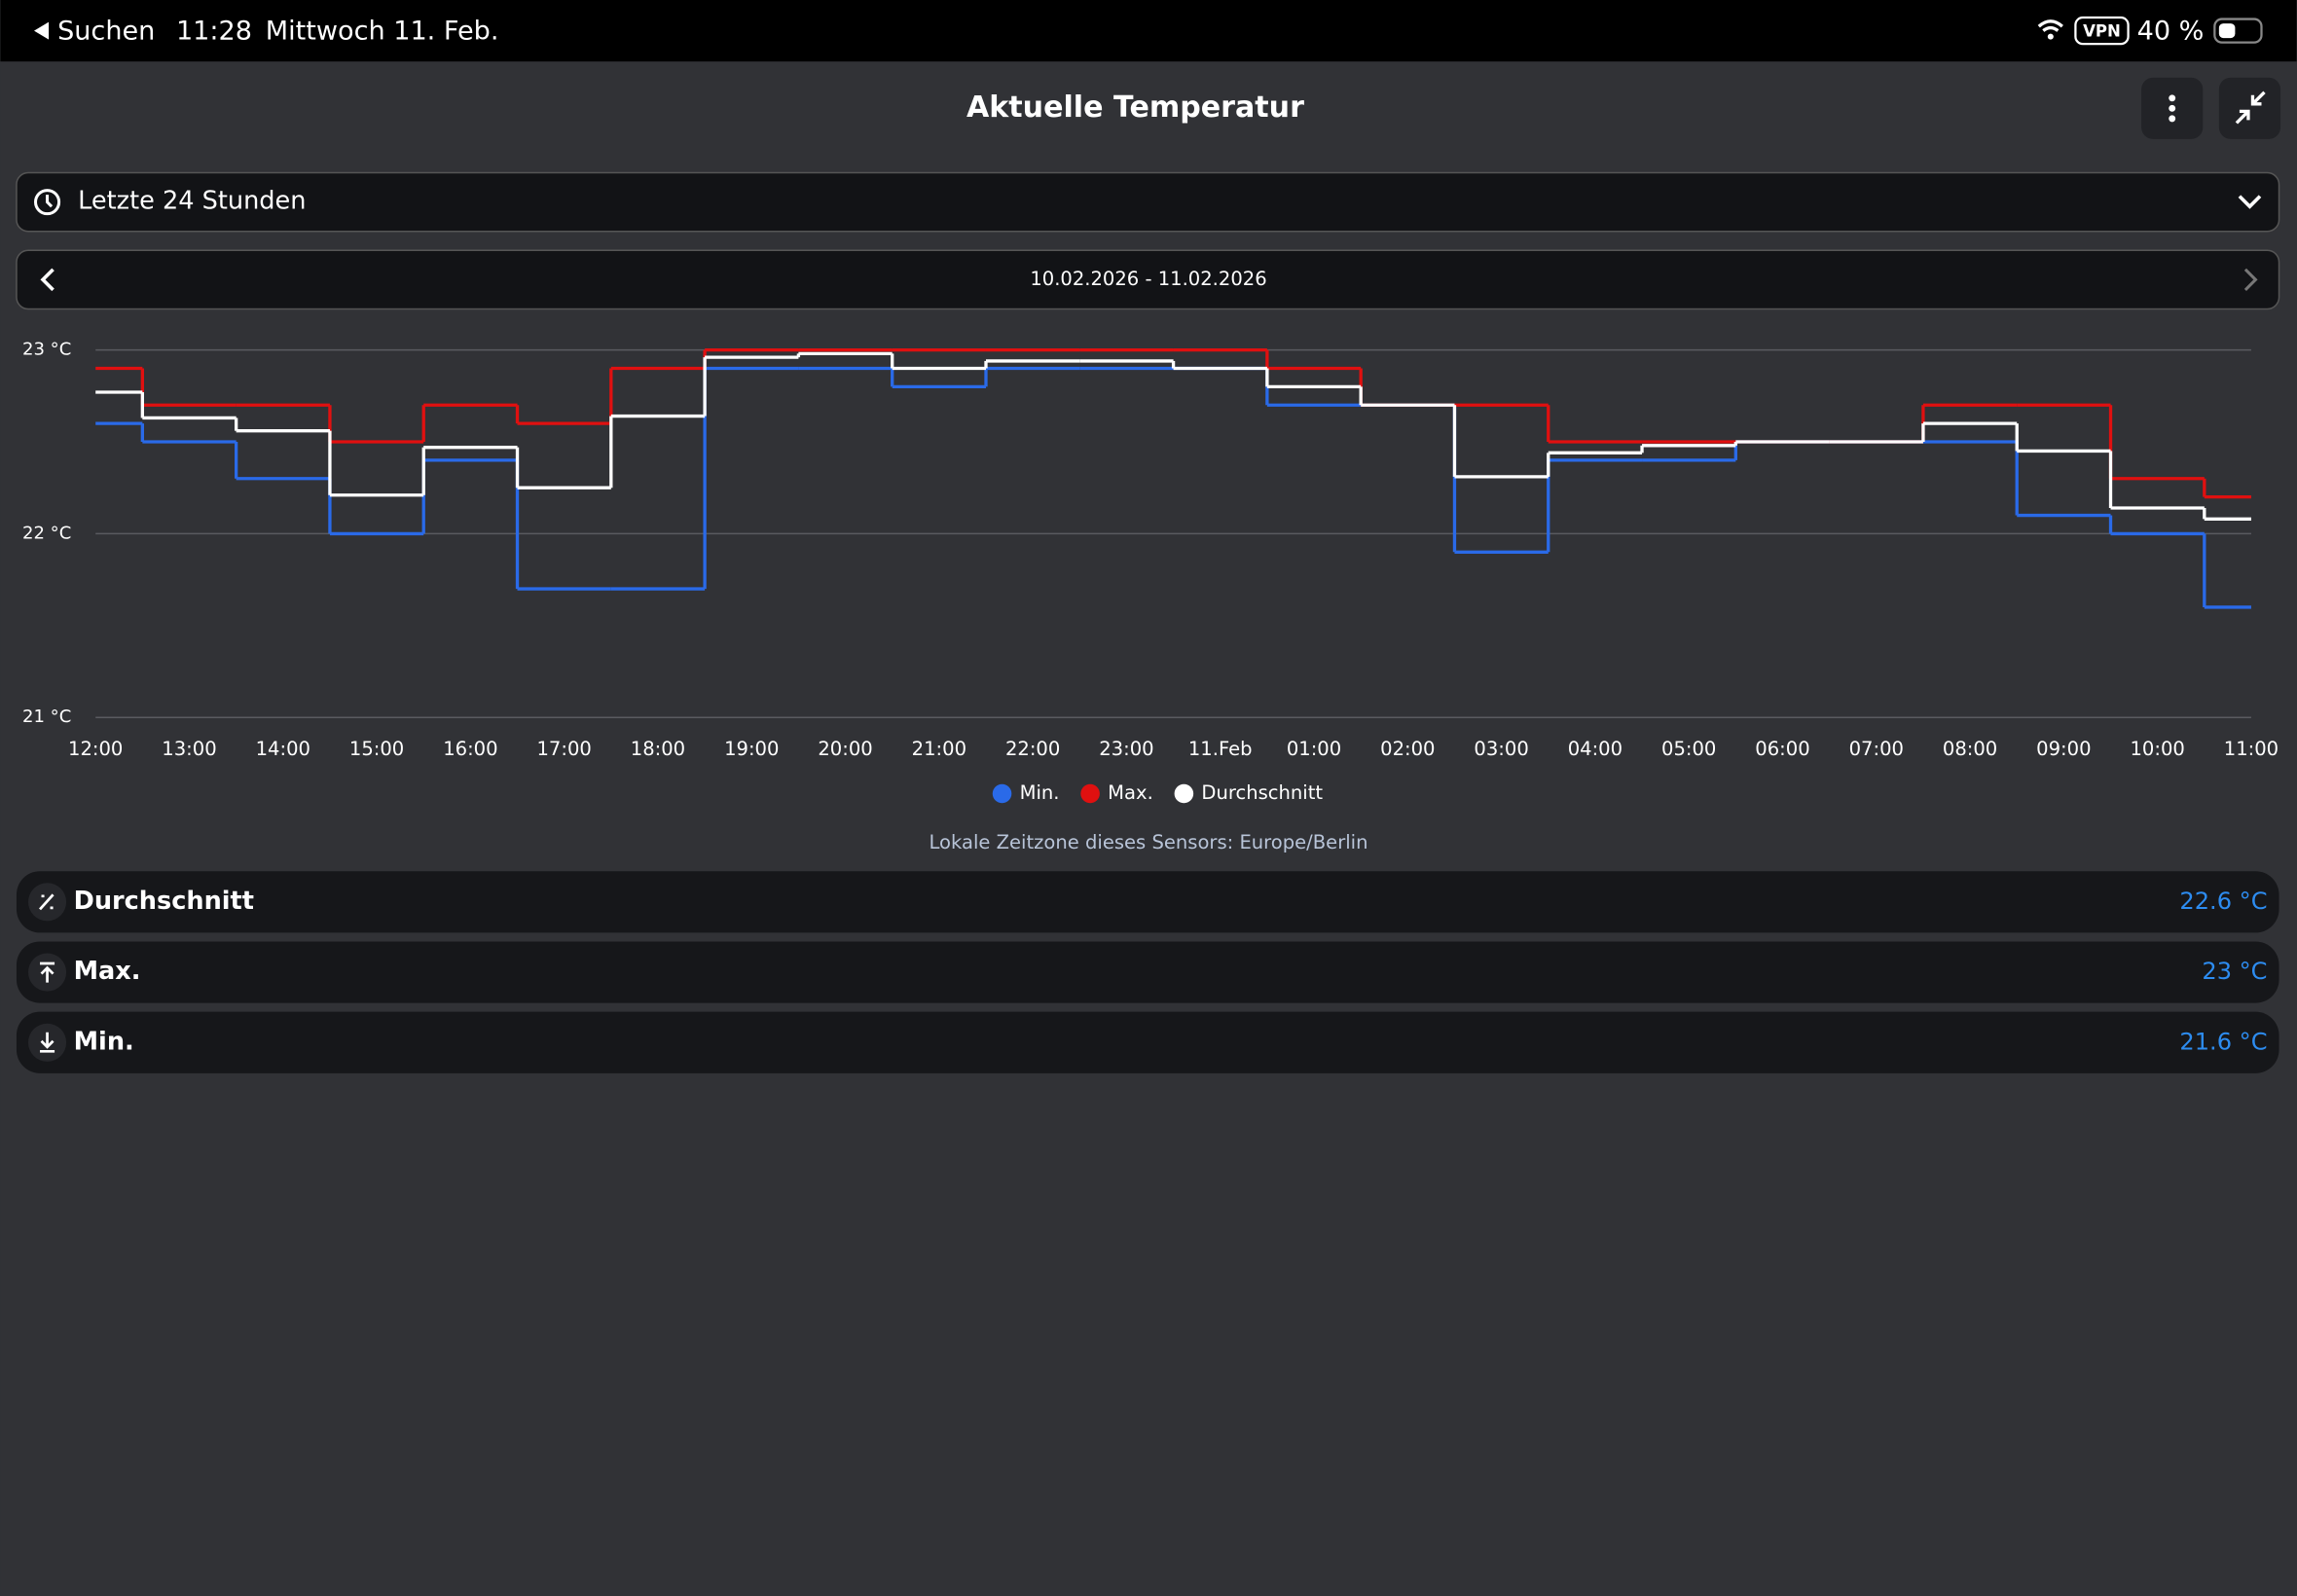 The image size is (2297, 1596). I want to click on legend-label: Max., so click(1130, 792).